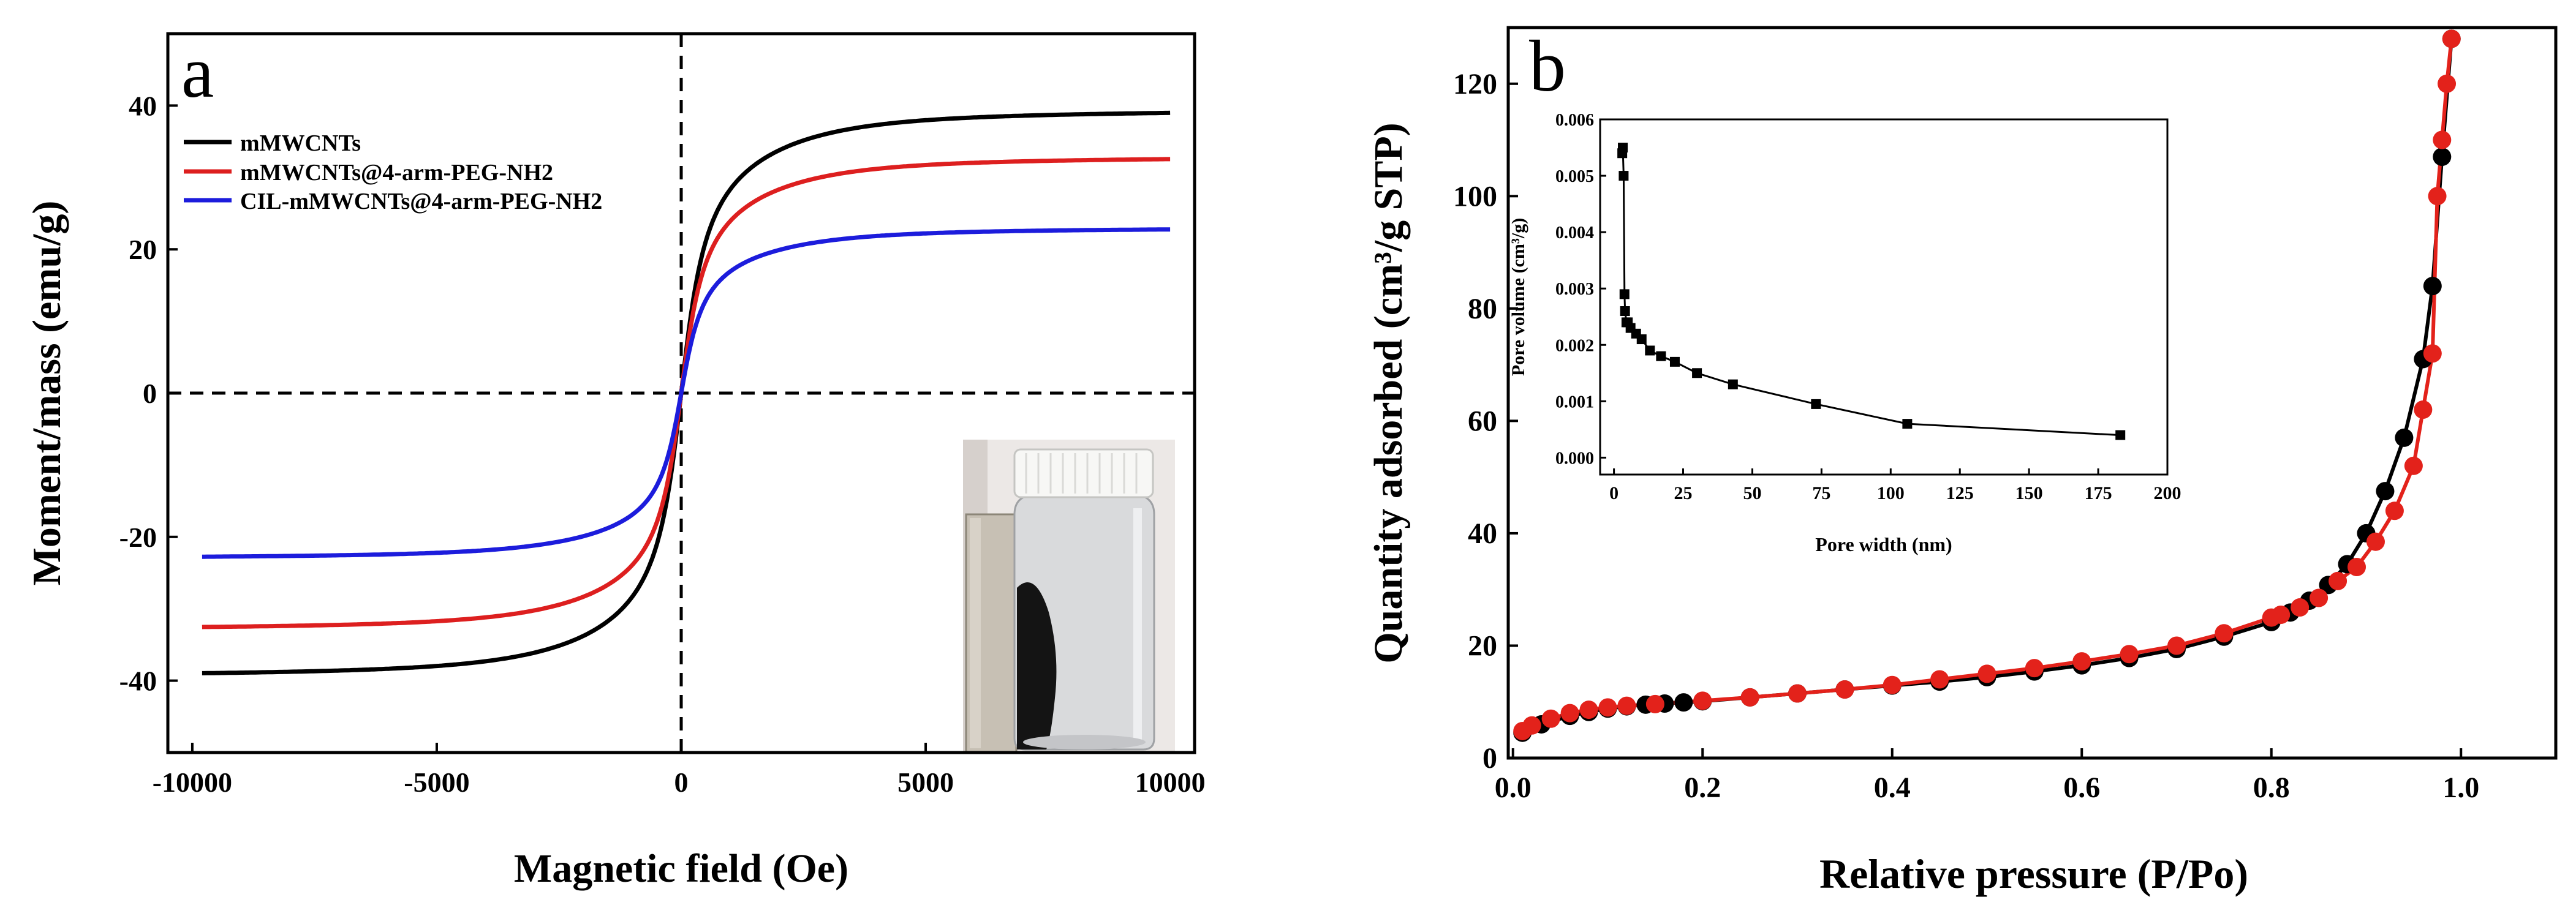  What do you see at coordinates (1084, 742) in the screenshot?
I see `vial-liquid-bottom` at bounding box center [1084, 742].